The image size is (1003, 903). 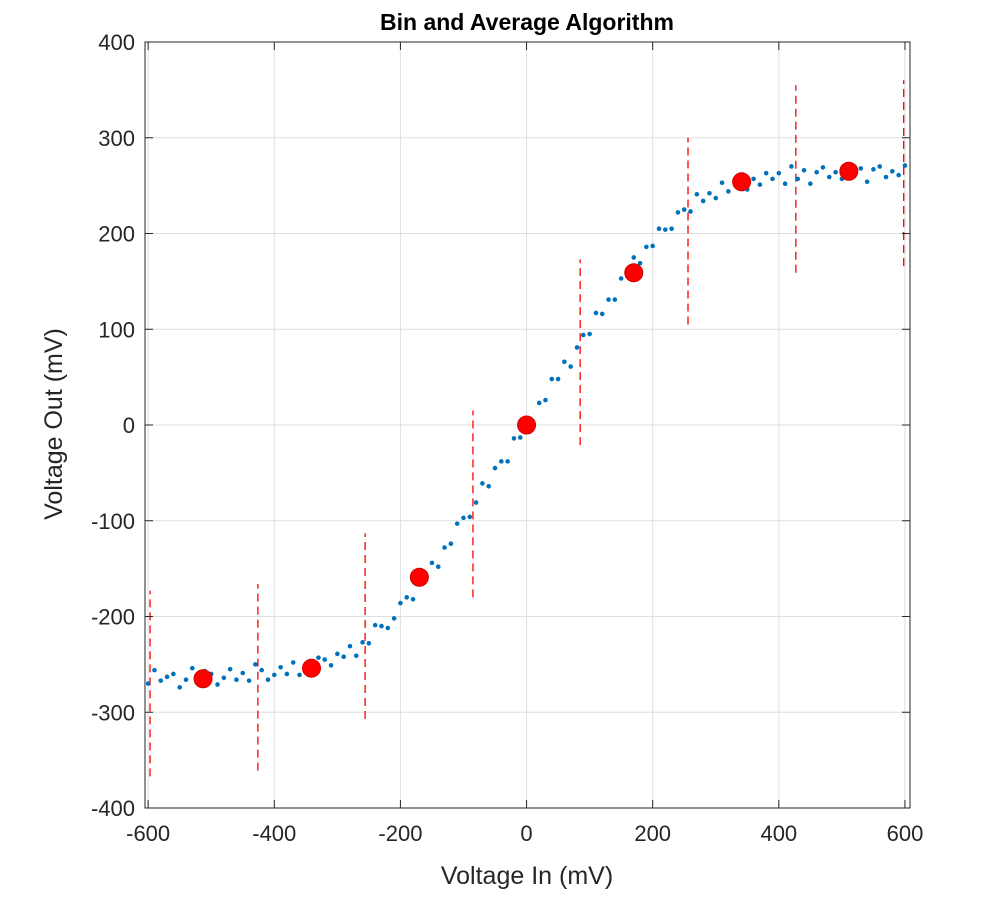 I want to click on y-axis-label: Voltage Out (mV), so click(x=54, y=424).